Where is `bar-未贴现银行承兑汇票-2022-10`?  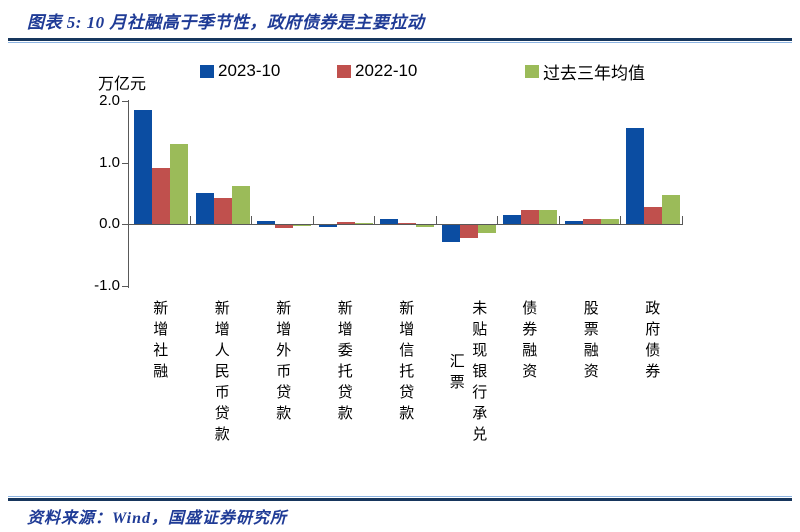 bar-未贴现银行承兑汇票-2022-10 is located at coordinates (468, 231).